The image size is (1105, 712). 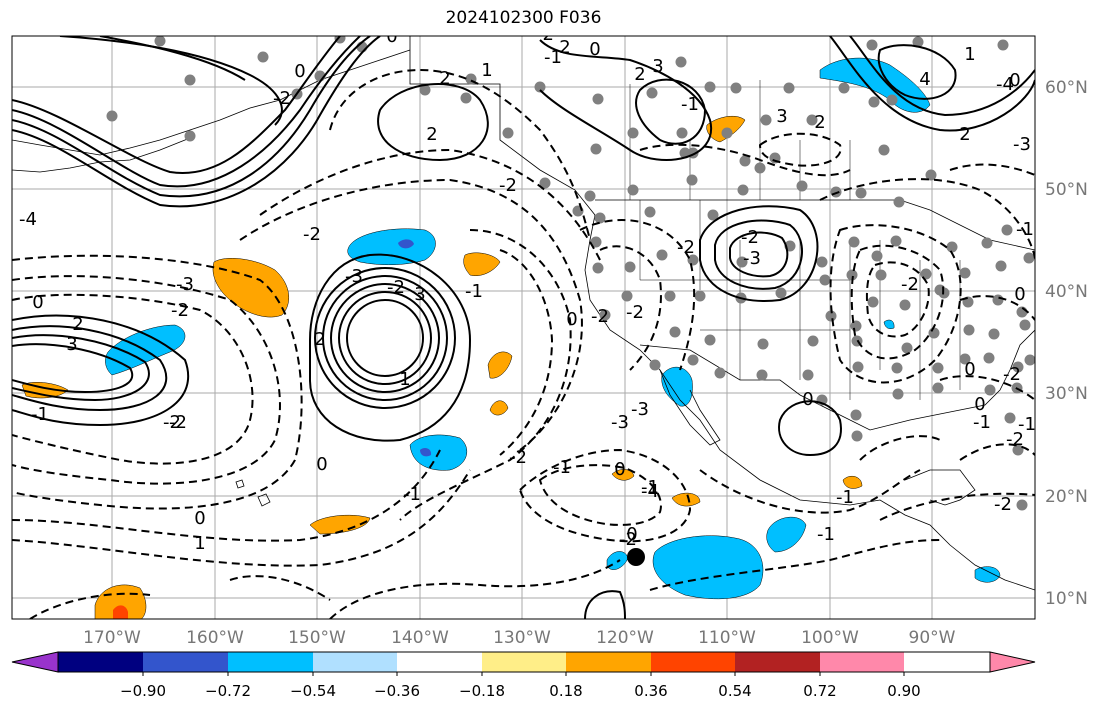 What do you see at coordinates (727, 638) in the screenshot?
I see `longitude-label: 110°W` at bounding box center [727, 638].